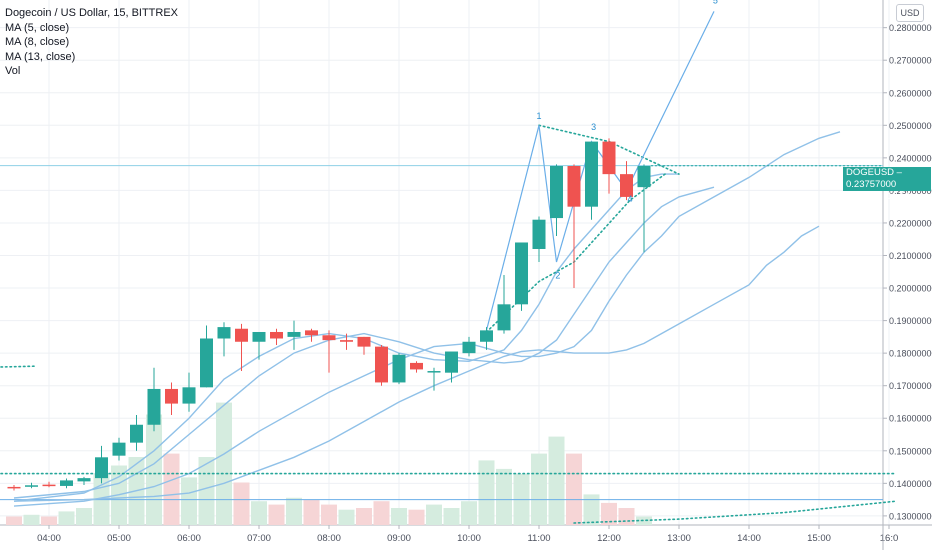 The image size is (932, 550). Describe the element at coordinates (735, 512) in the screenshot. I see `dotted-trendline` at that location.